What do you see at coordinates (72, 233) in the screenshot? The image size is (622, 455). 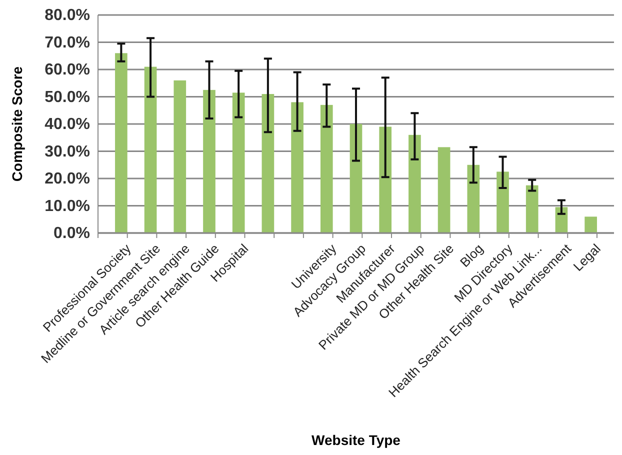 I see `y-tick-label: 0.0%` at bounding box center [72, 233].